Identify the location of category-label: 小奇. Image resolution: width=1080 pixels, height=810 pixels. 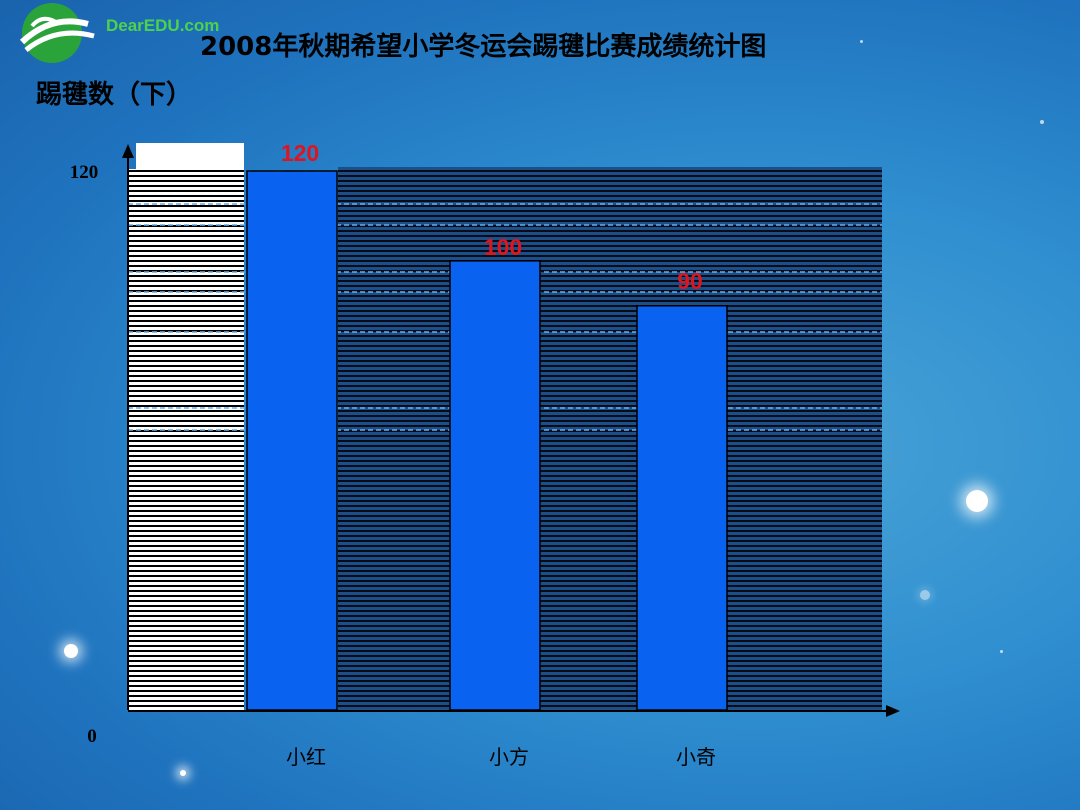
(696, 757).